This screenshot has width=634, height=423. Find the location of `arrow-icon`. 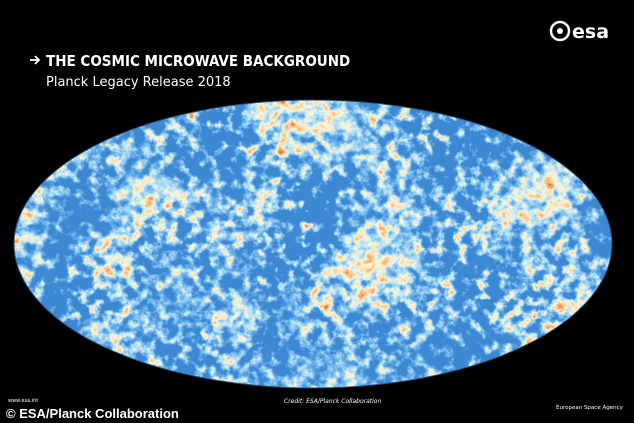

arrow-icon is located at coordinates (35, 60).